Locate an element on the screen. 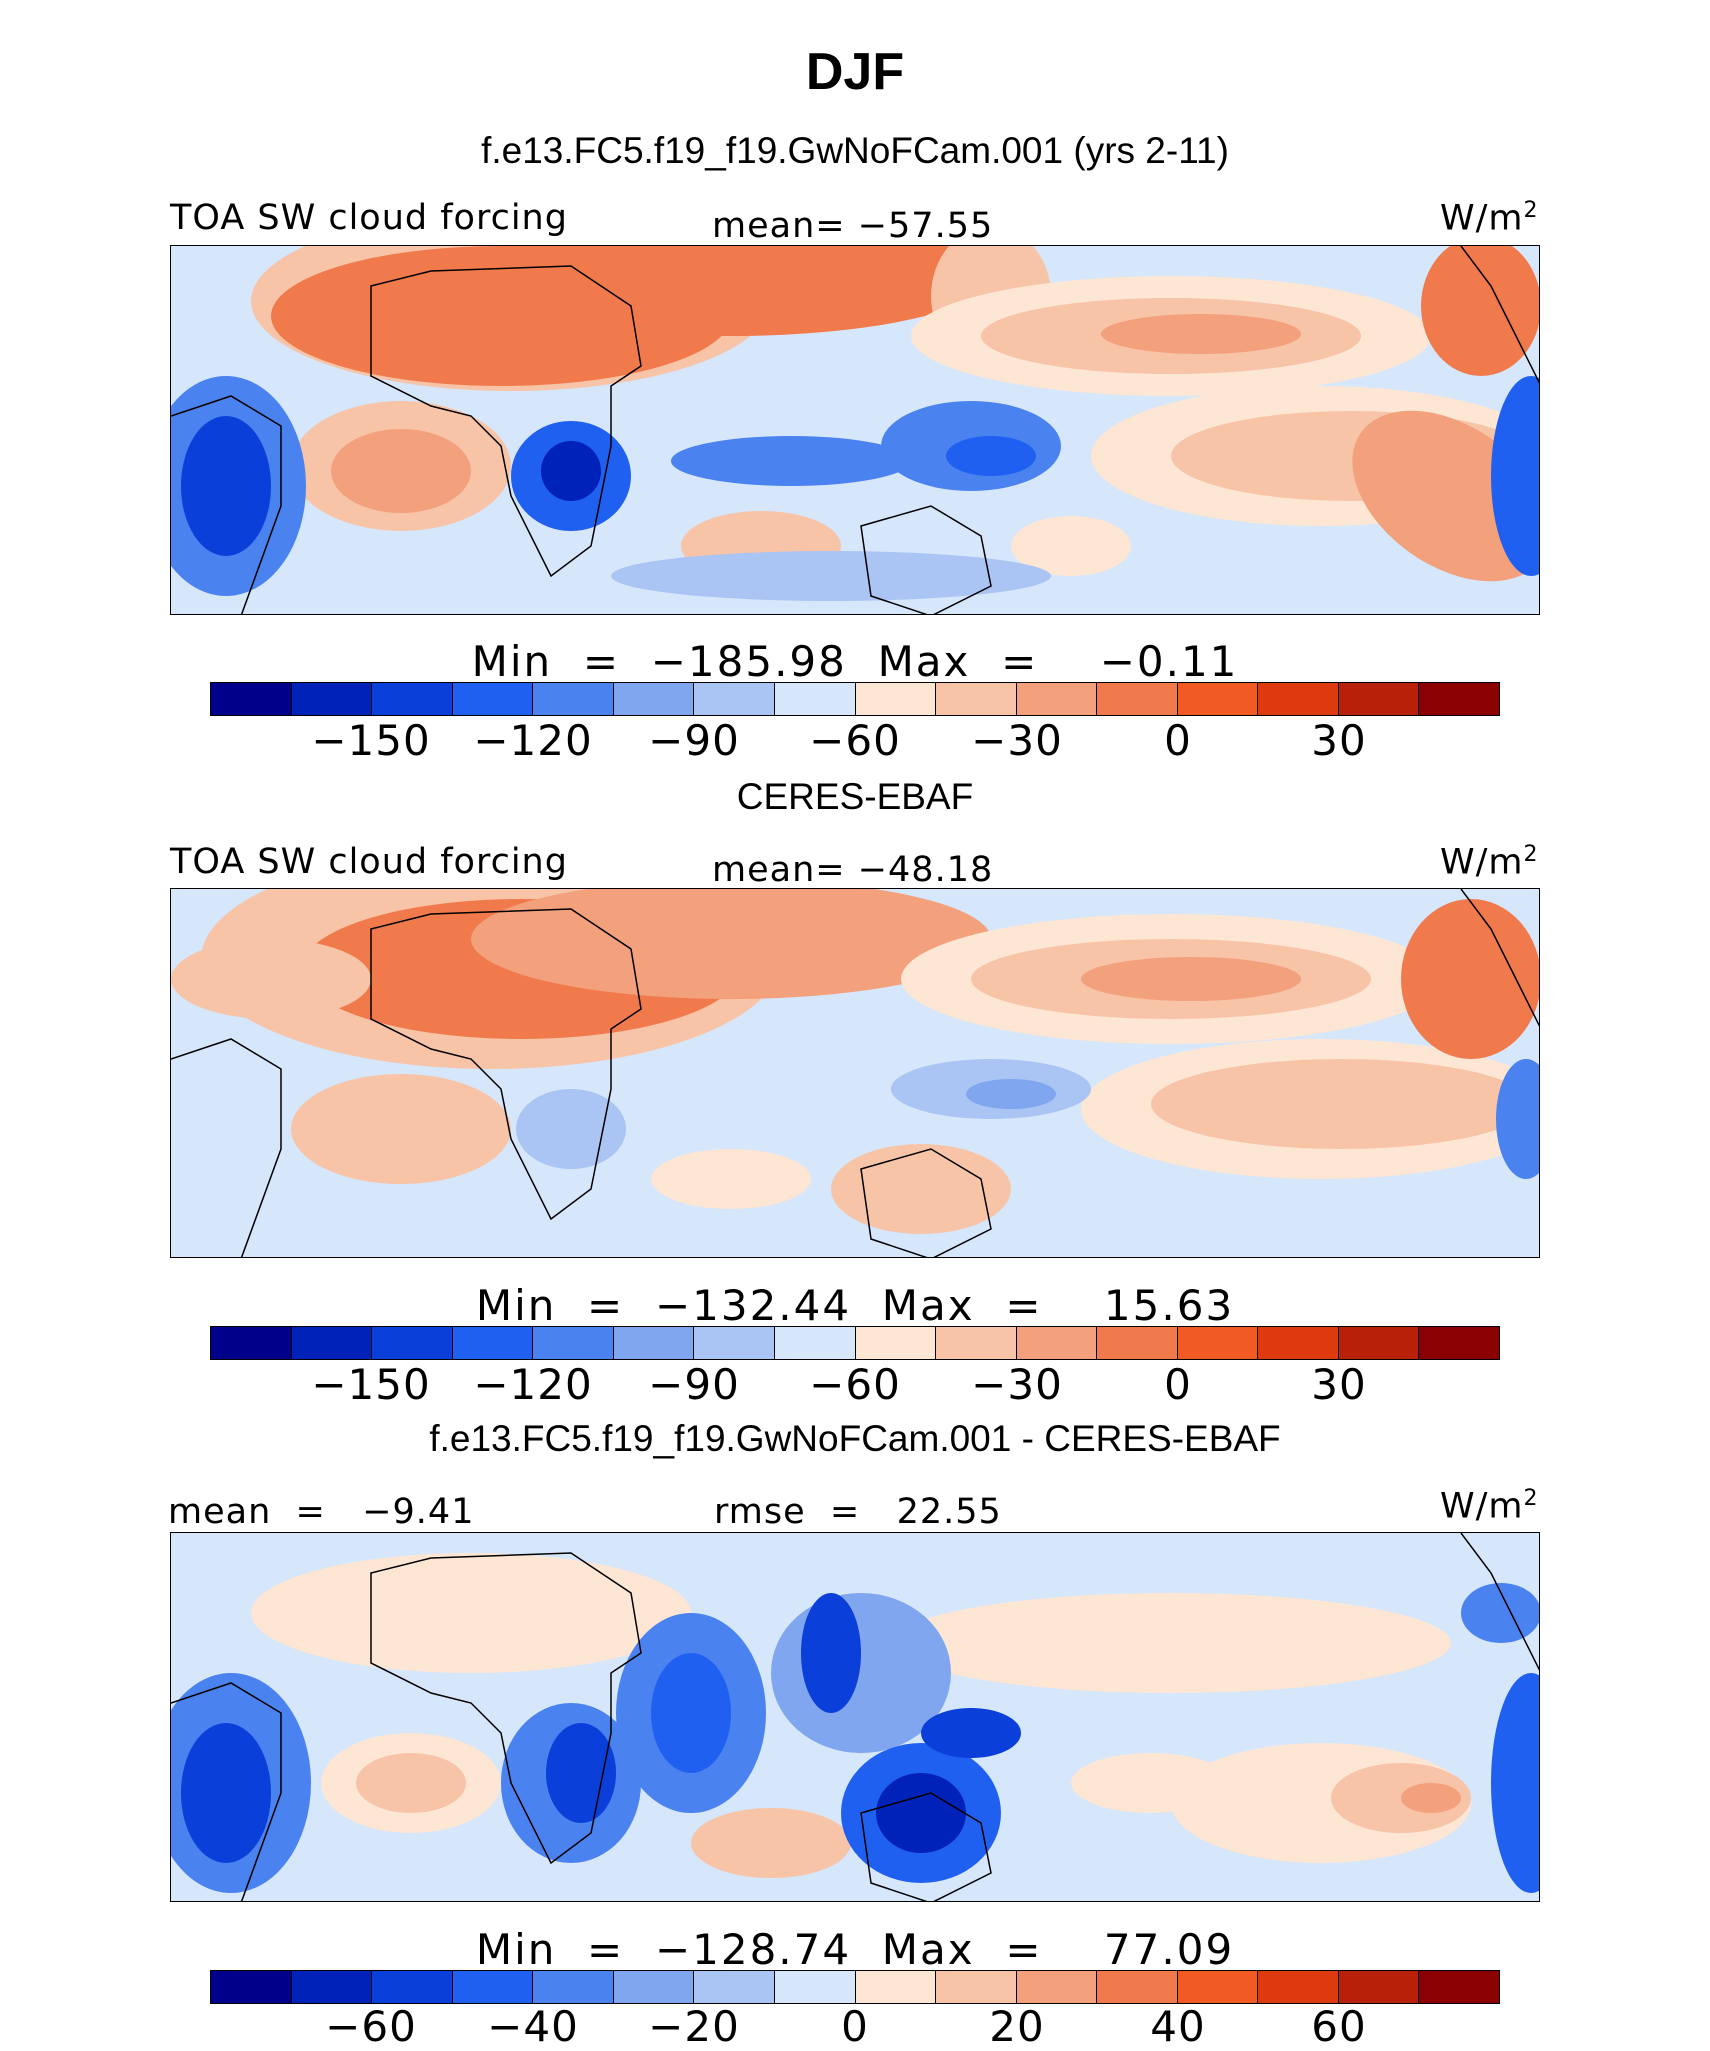  panel-2-stats: Min = −132.44 Max = 15.63 is located at coordinates (855, 1305).